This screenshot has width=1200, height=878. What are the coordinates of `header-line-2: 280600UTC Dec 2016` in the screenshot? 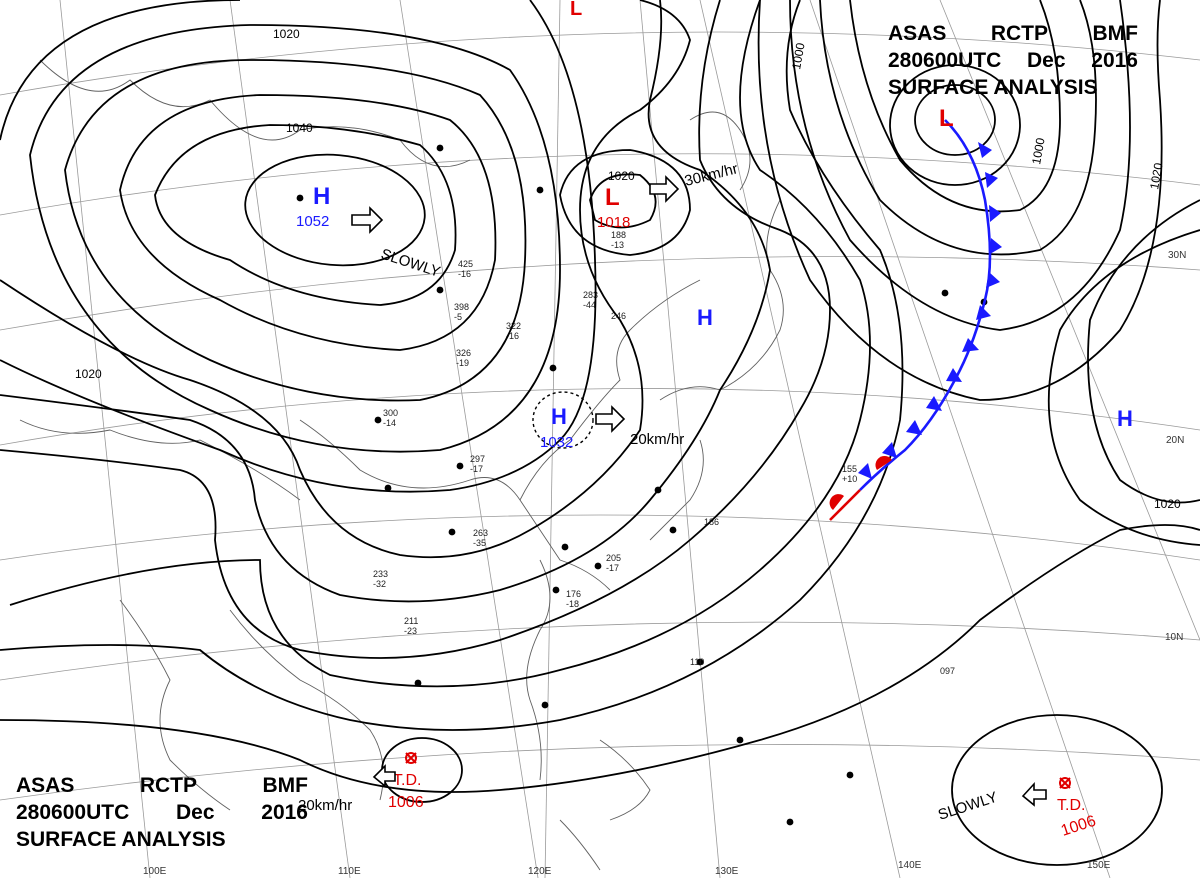 It's located at (1013, 60).